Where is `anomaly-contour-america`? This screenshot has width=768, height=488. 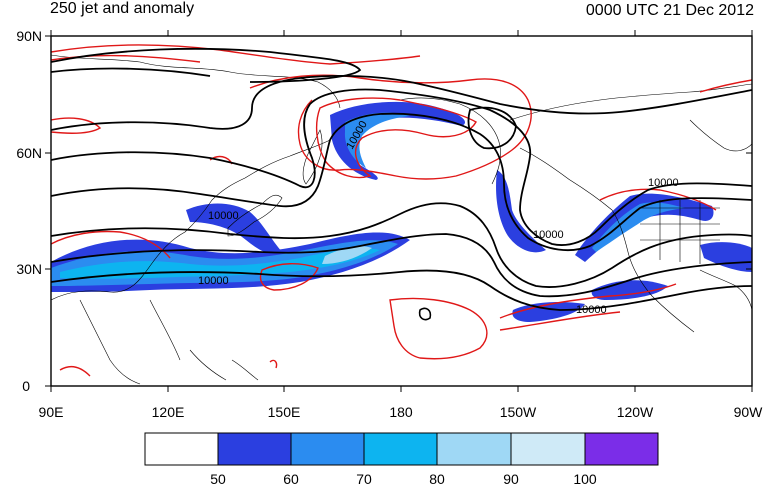 anomaly-contour-america is located at coordinates (675, 145).